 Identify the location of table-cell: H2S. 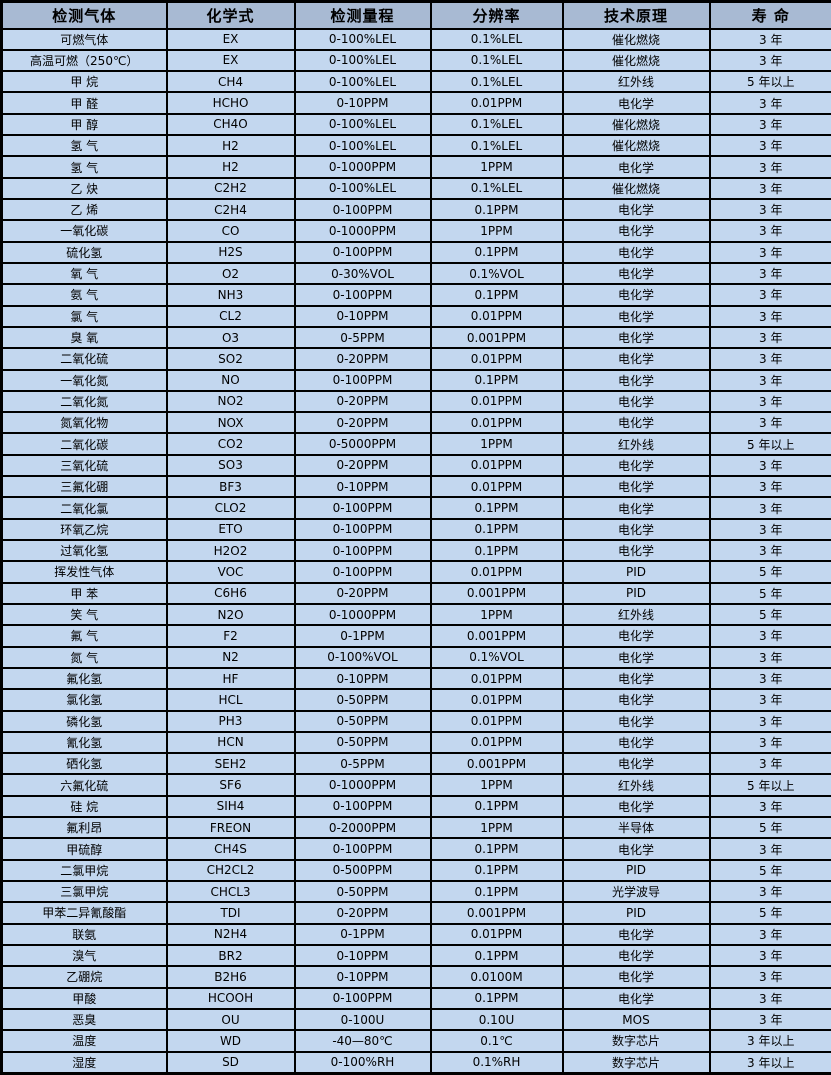
(230, 252).